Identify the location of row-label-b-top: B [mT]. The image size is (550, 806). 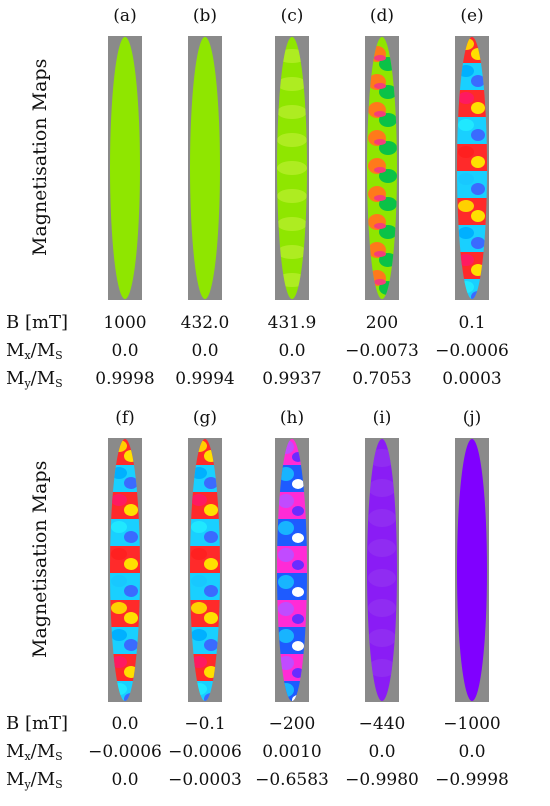
(37, 322).